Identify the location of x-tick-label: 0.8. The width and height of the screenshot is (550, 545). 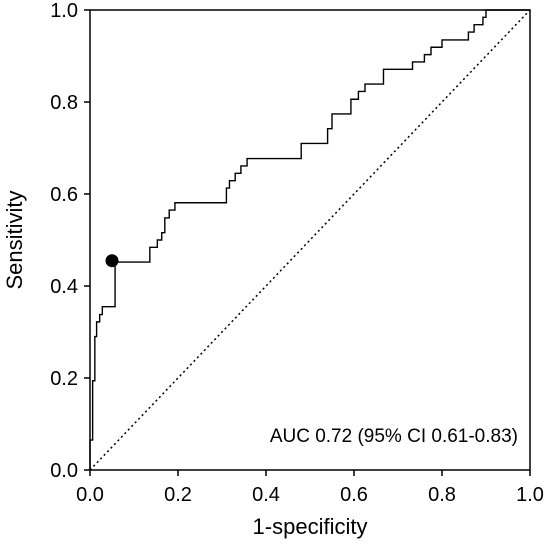
(442, 495).